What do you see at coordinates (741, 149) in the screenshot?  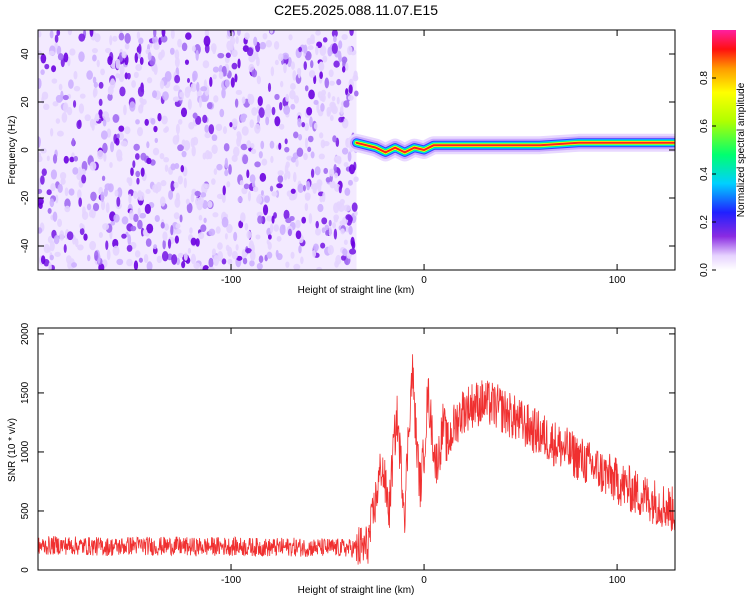 I see `colorbar-label: Normalized spectral amplitude` at bounding box center [741, 149].